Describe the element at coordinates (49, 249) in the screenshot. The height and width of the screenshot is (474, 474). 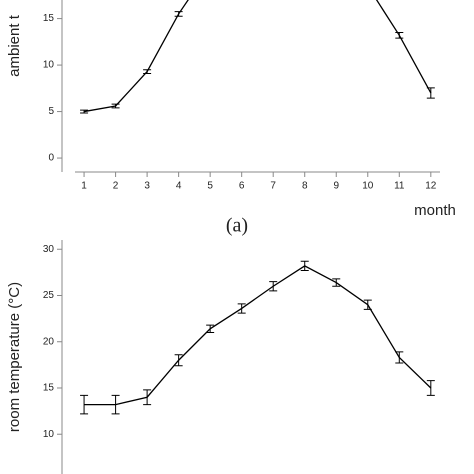
I see `y-tick-label: 30` at that location.